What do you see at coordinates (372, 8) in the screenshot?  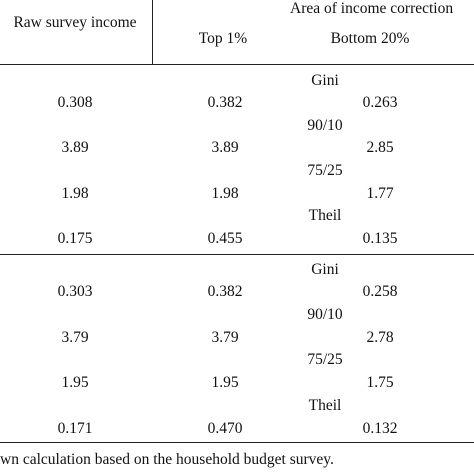 I see `header-area-of-income-correction: Area of income correction` at bounding box center [372, 8].